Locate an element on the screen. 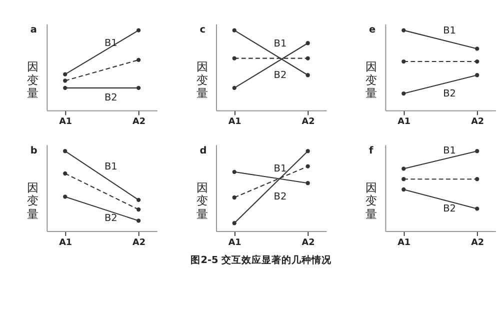 The width and height of the screenshot is (499, 328). chart-title: d is located at coordinates (203, 151).